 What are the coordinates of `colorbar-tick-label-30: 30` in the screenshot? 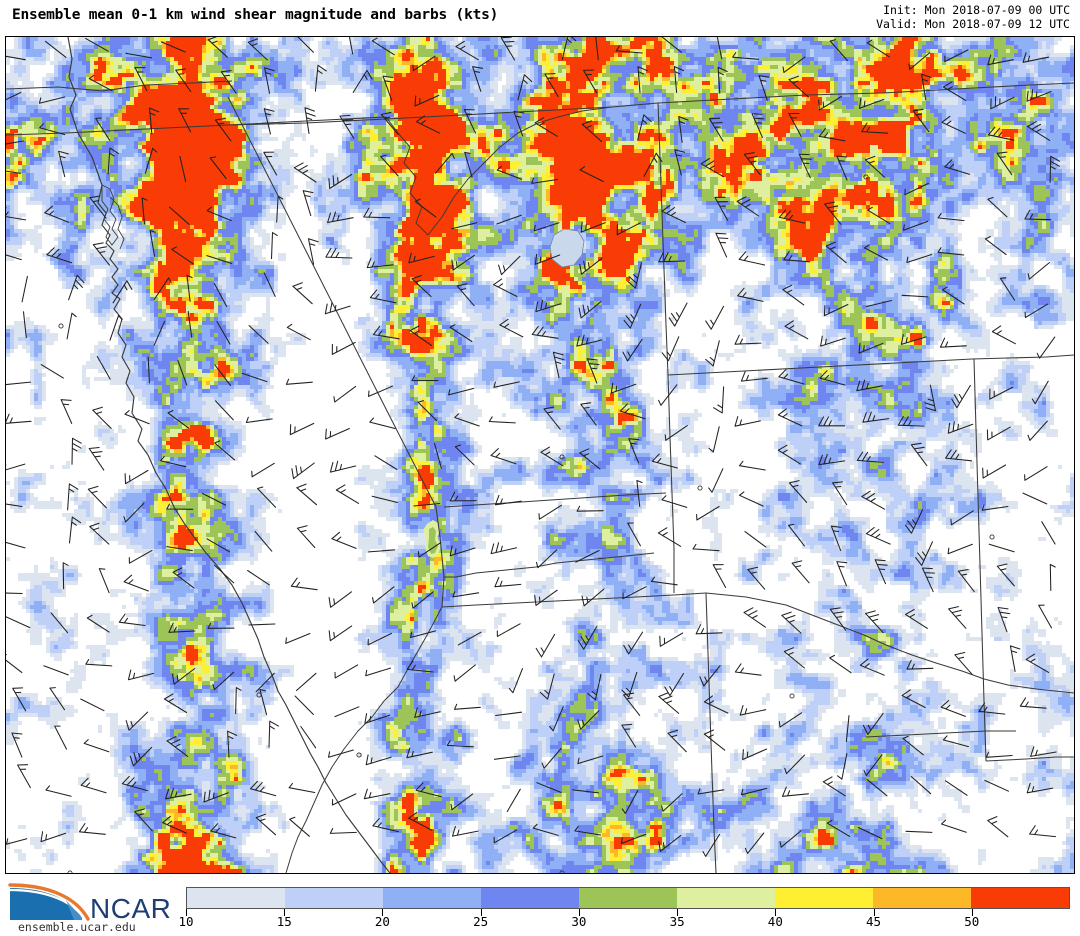 It's located at (579, 921).